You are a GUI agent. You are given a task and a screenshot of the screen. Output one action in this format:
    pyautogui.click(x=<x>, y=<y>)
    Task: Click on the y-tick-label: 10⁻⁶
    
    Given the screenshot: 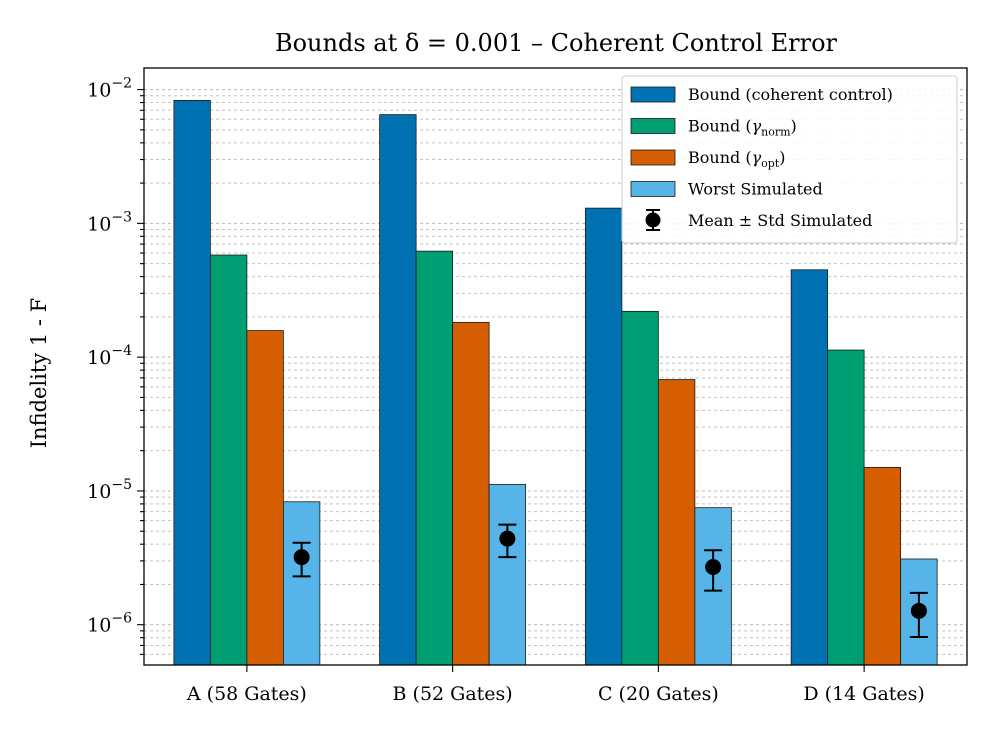 What is the action you would take?
    pyautogui.click(x=109, y=624)
    